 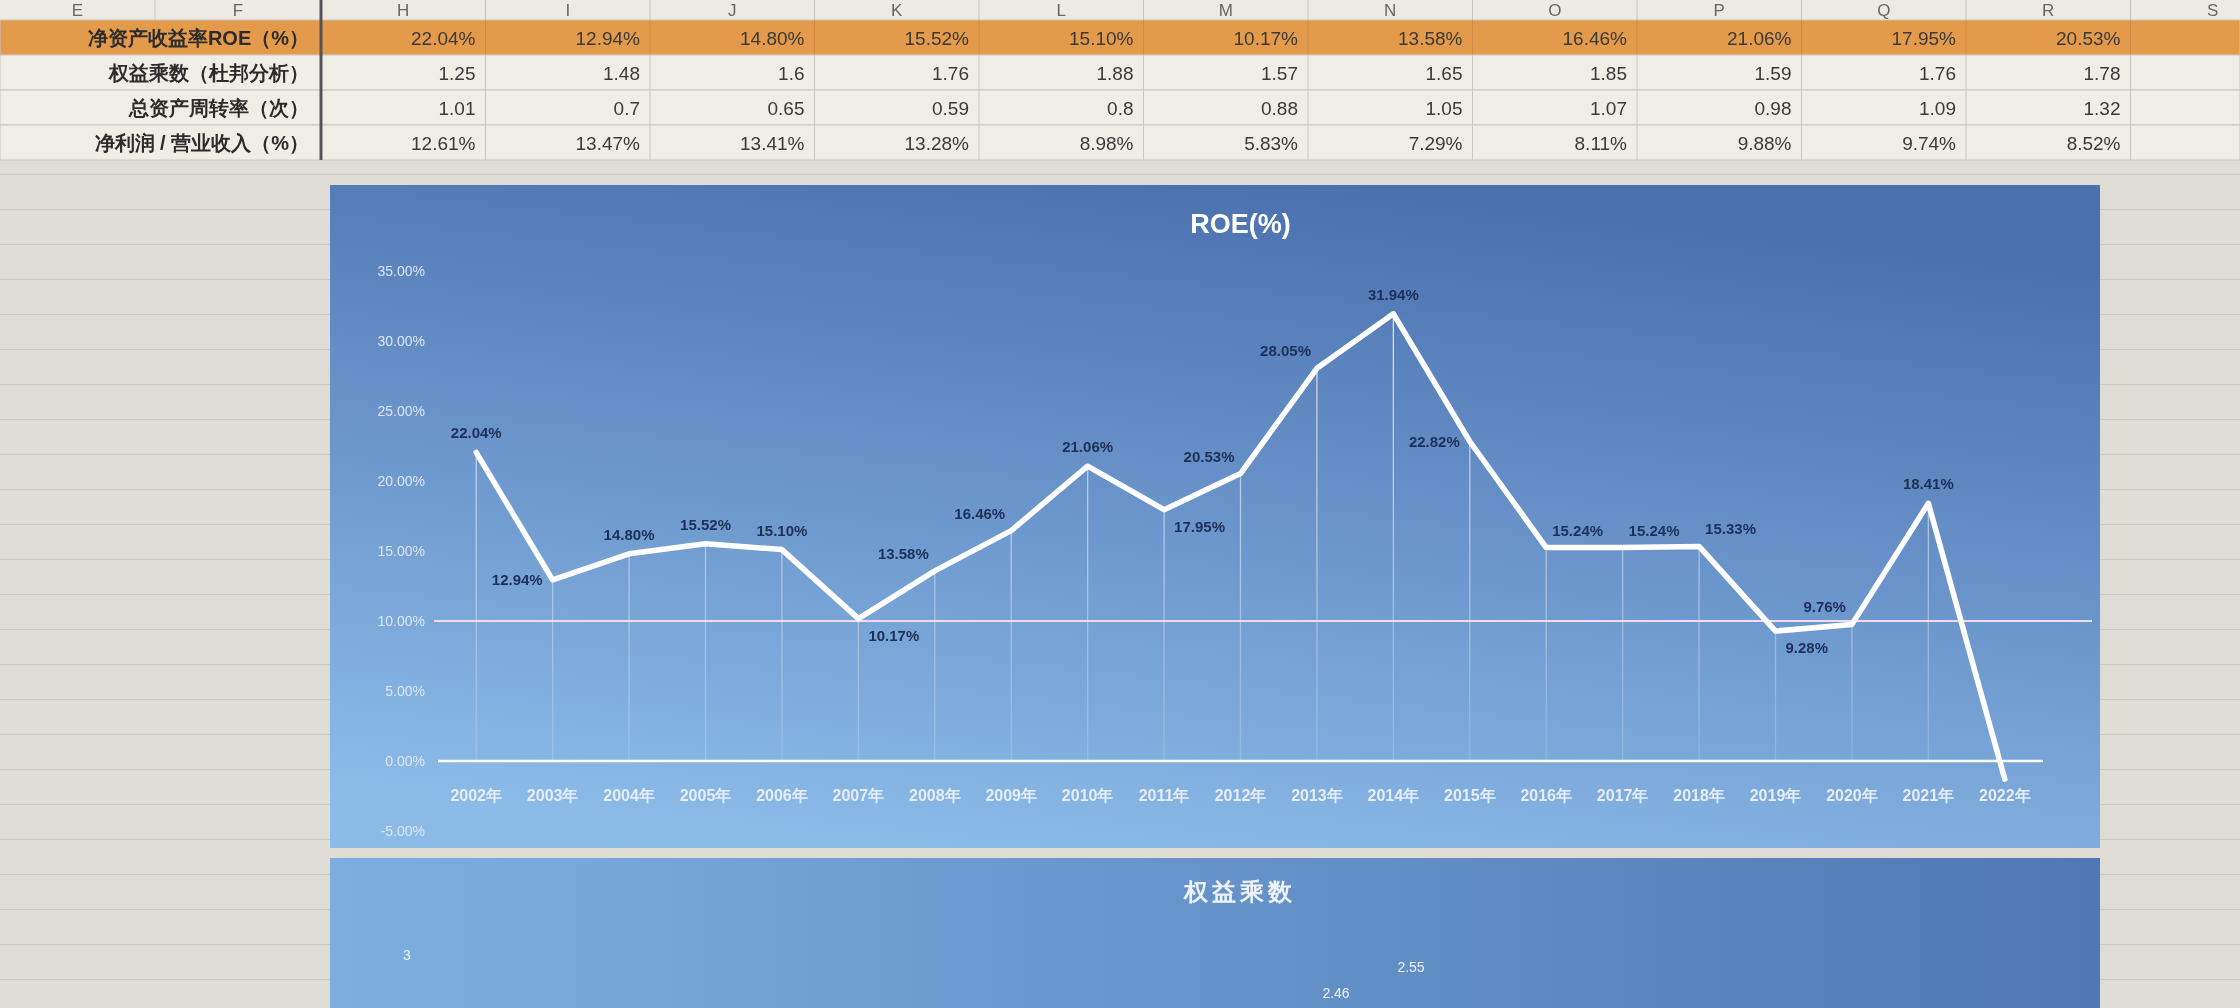 What do you see at coordinates (1393, 294) in the screenshot?
I see `data-label: 31.94%` at bounding box center [1393, 294].